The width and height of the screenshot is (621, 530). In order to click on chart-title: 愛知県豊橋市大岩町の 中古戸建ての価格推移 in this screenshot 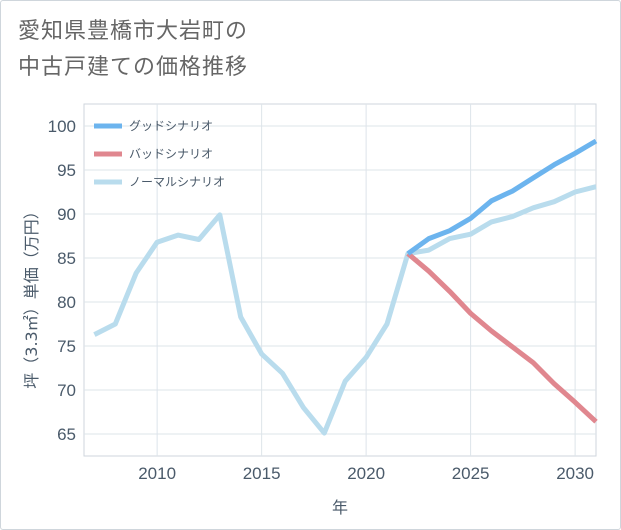, I will do `click(133, 50)`.